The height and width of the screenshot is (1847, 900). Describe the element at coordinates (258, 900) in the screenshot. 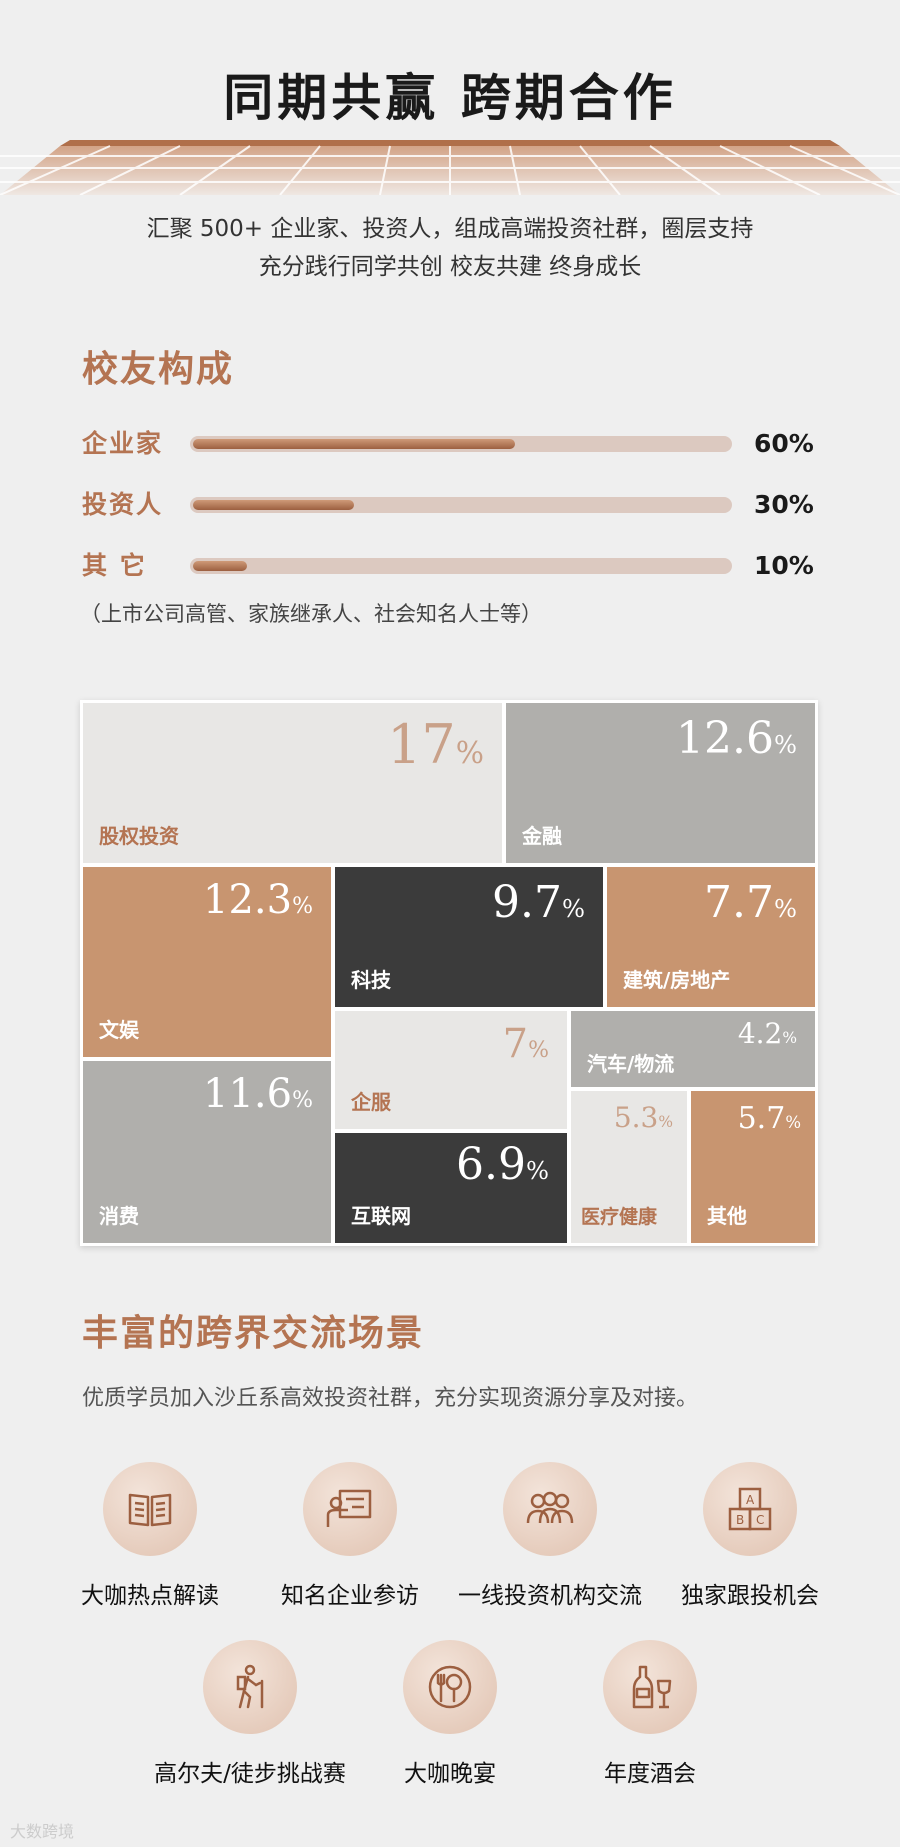

I see `cell-value: 12.3%` at that location.